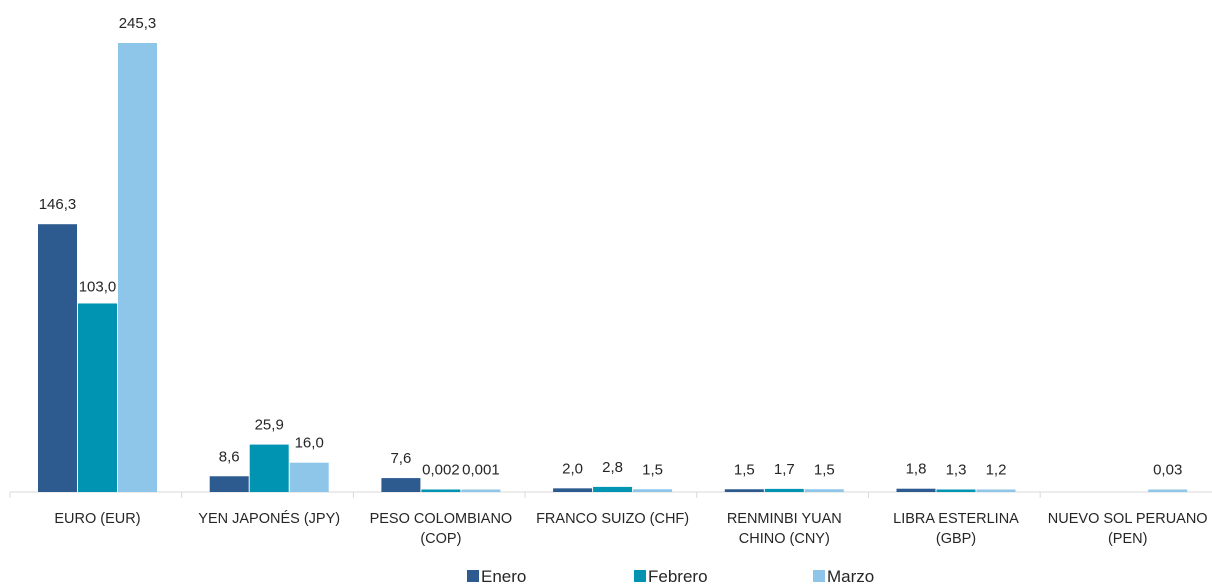 The image size is (1212, 587). Describe the element at coordinates (572, 468) in the screenshot. I see `data-label: 2,0` at that location.